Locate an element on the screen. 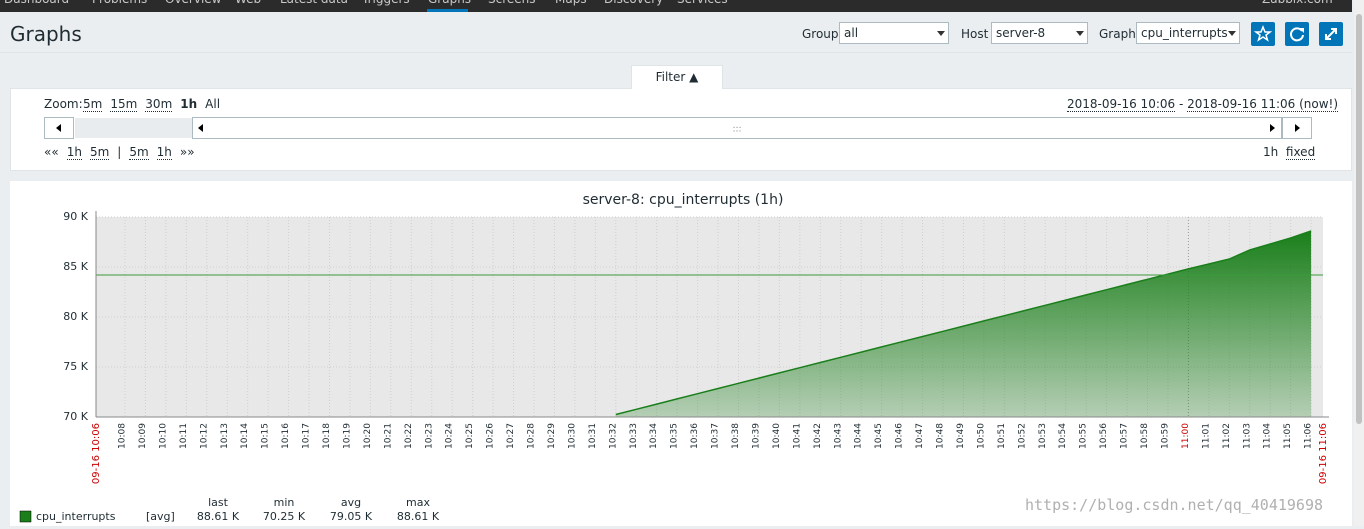 The height and width of the screenshot is (529, 1364). zoom-option: 5m is located at coordinates (93, 104).